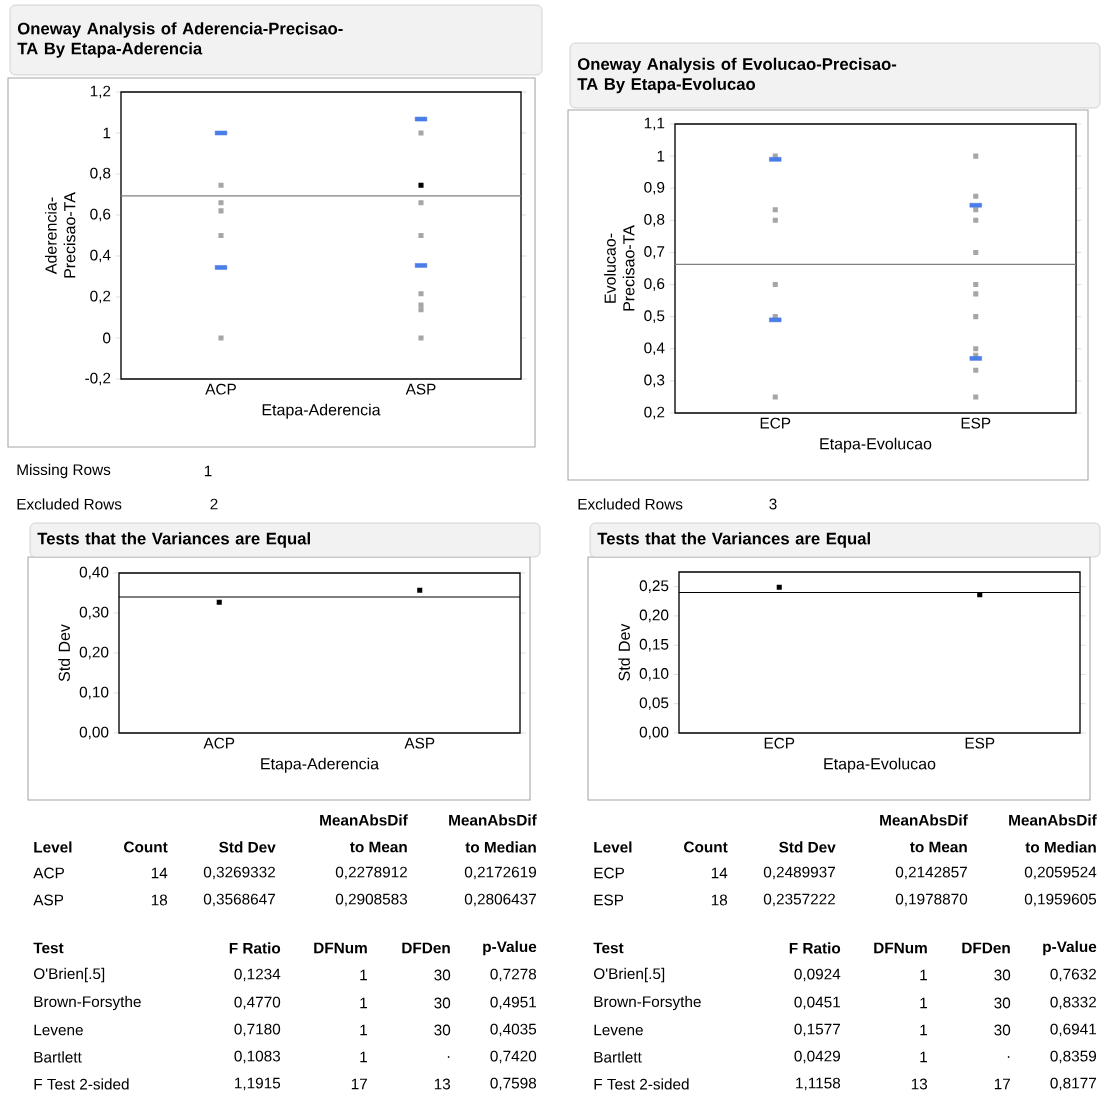 The width and height of the screenshot is (1102, 1094). What do you see at coordinates (641, 1084) in the screenshot?
I see `text: F Test 2-sided` at bounding box center [641, 1084].